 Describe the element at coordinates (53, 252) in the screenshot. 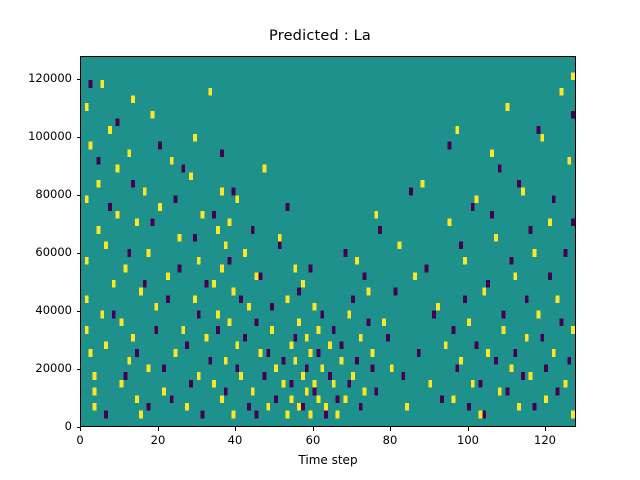

I see `y-tick-label: 60000` at that location.